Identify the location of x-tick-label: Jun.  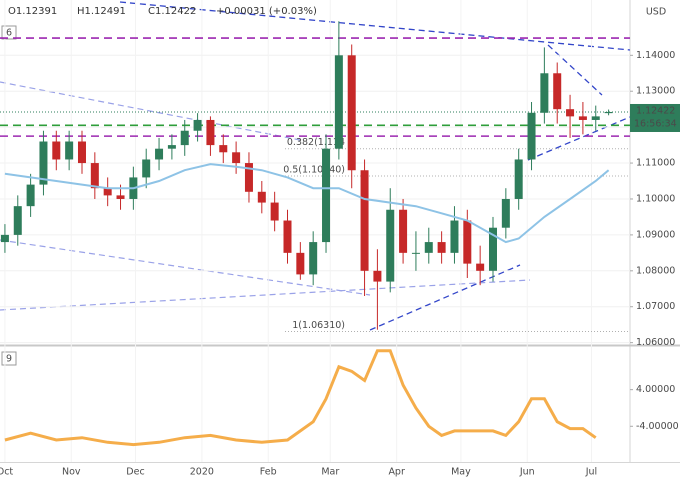
(527, 472).